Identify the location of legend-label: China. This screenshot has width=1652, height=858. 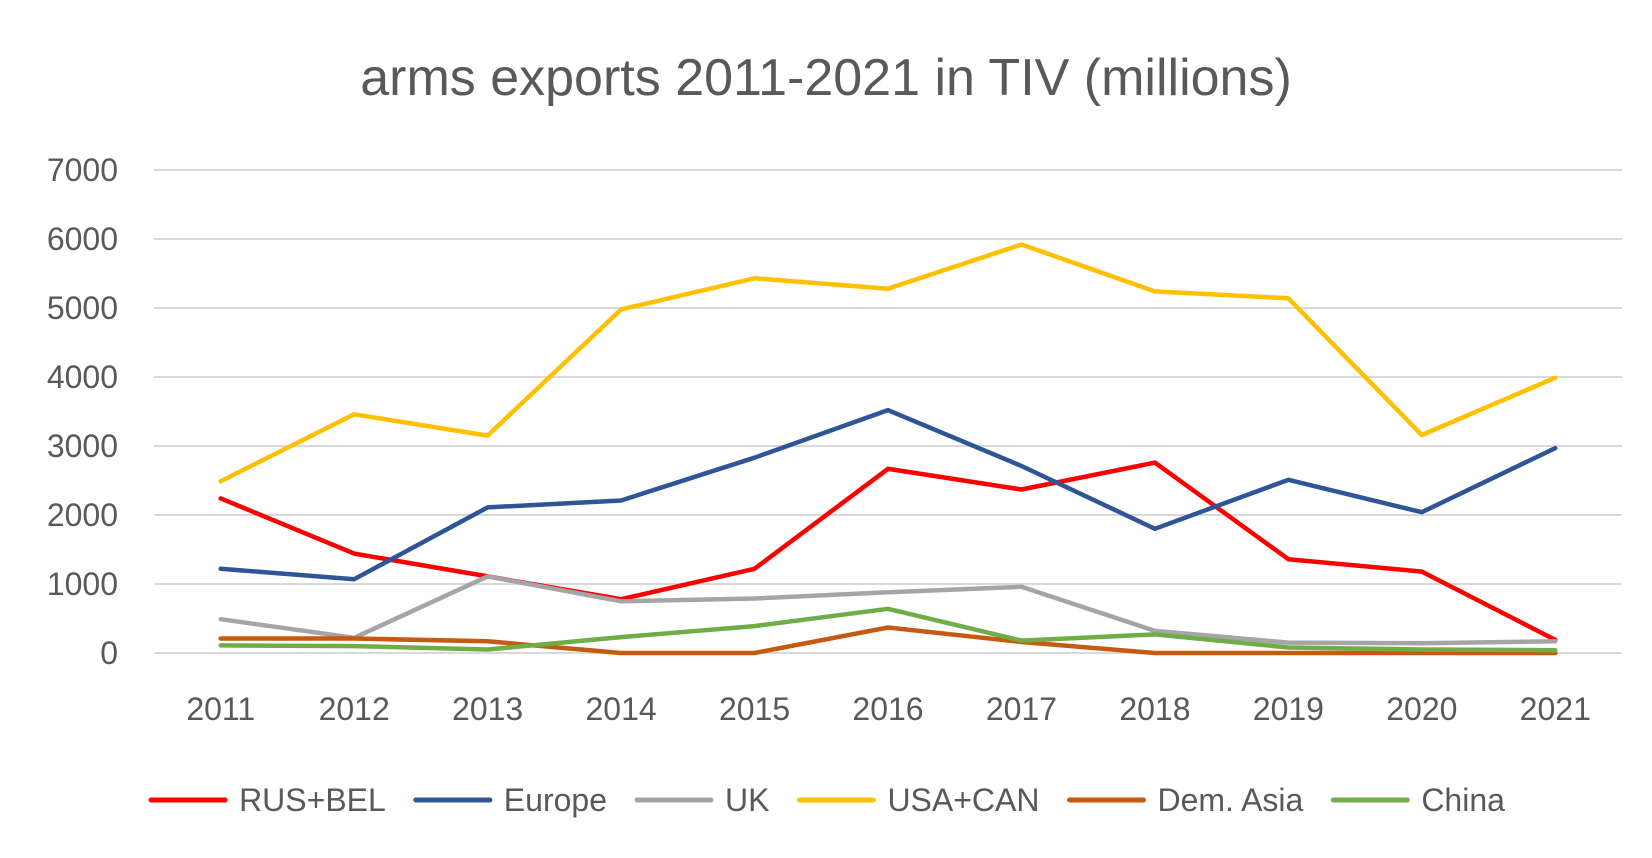
(1463, 800).